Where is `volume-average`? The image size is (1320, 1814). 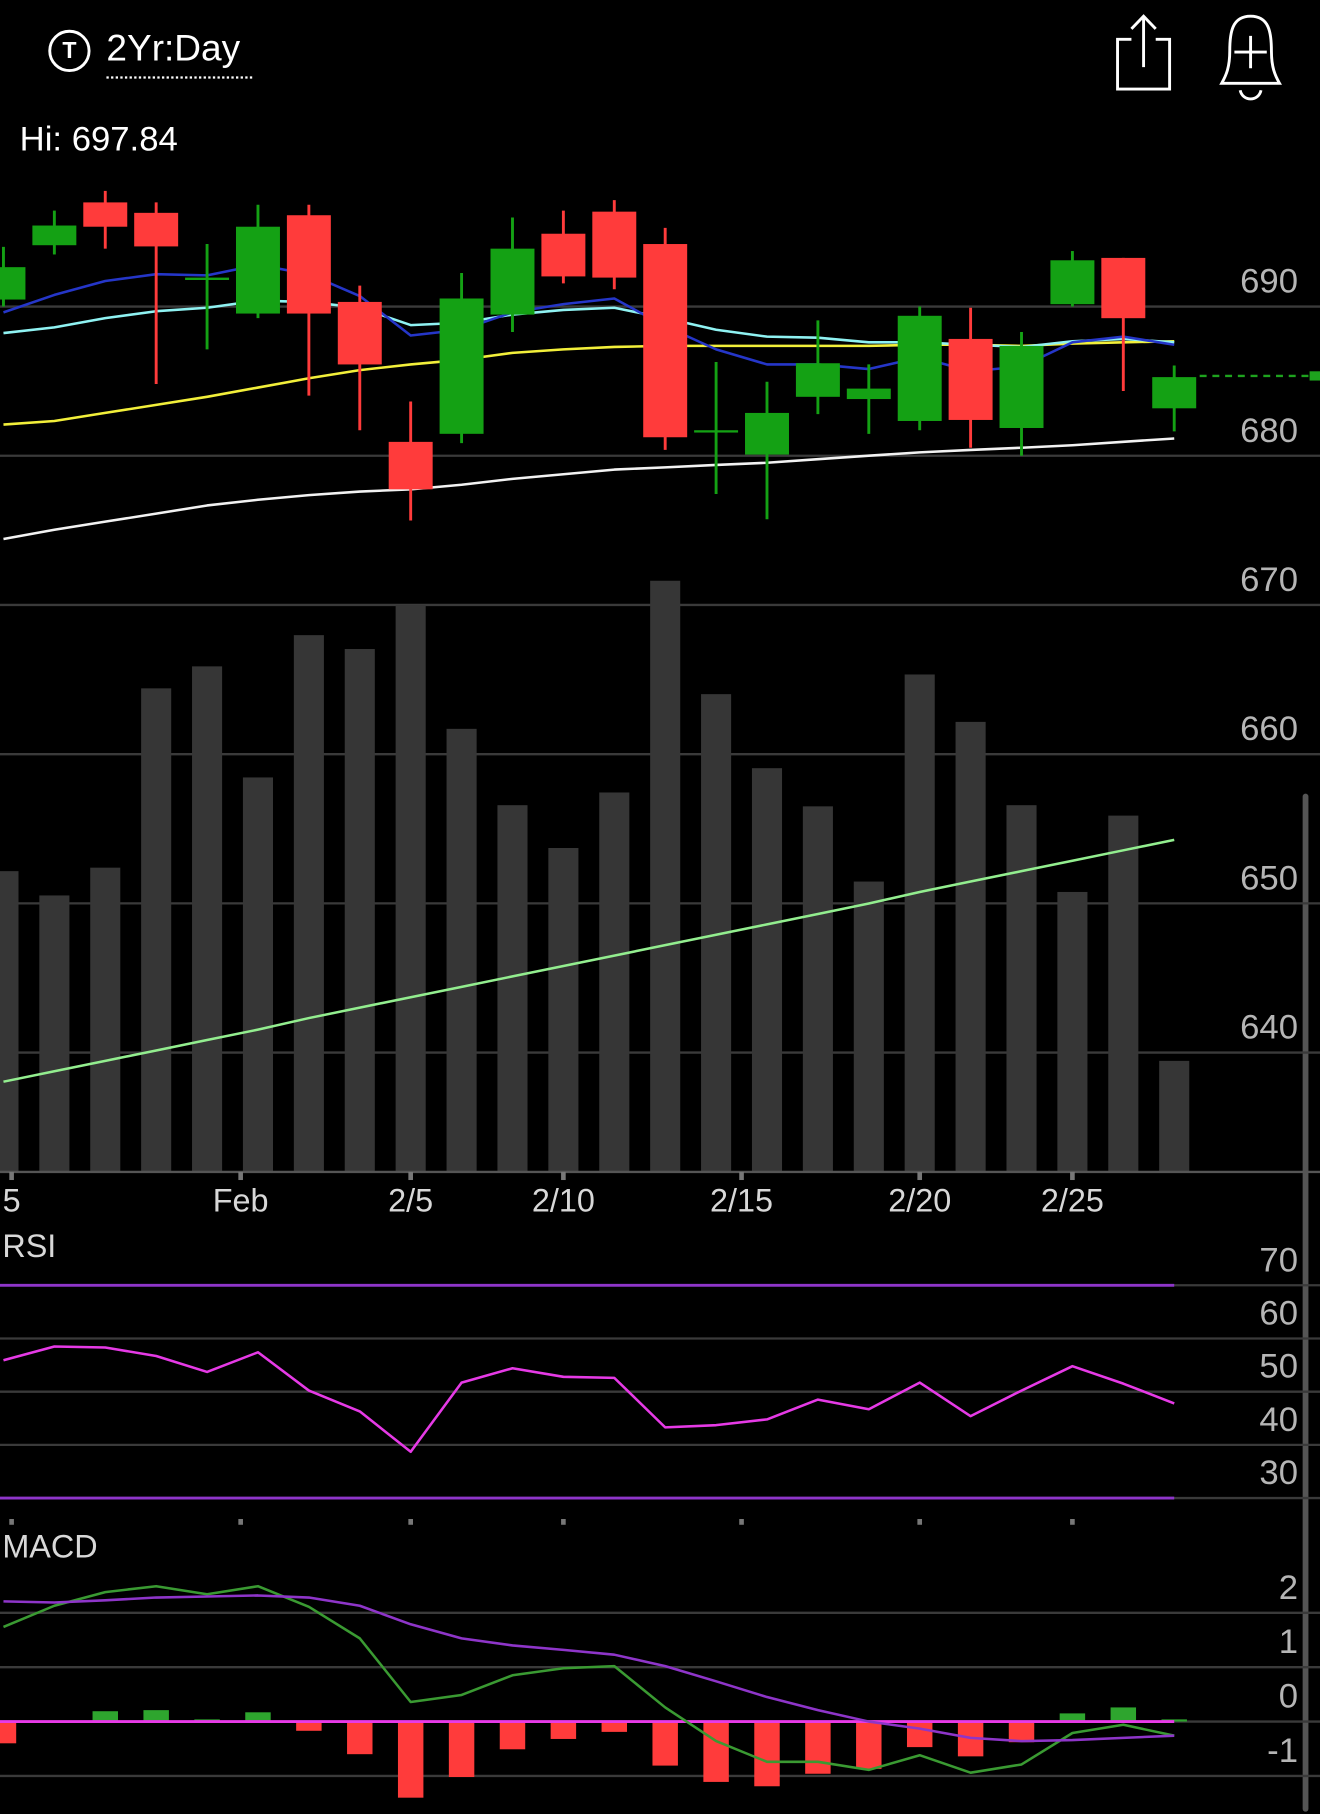 volume-average is located at coordinates (589, 960).